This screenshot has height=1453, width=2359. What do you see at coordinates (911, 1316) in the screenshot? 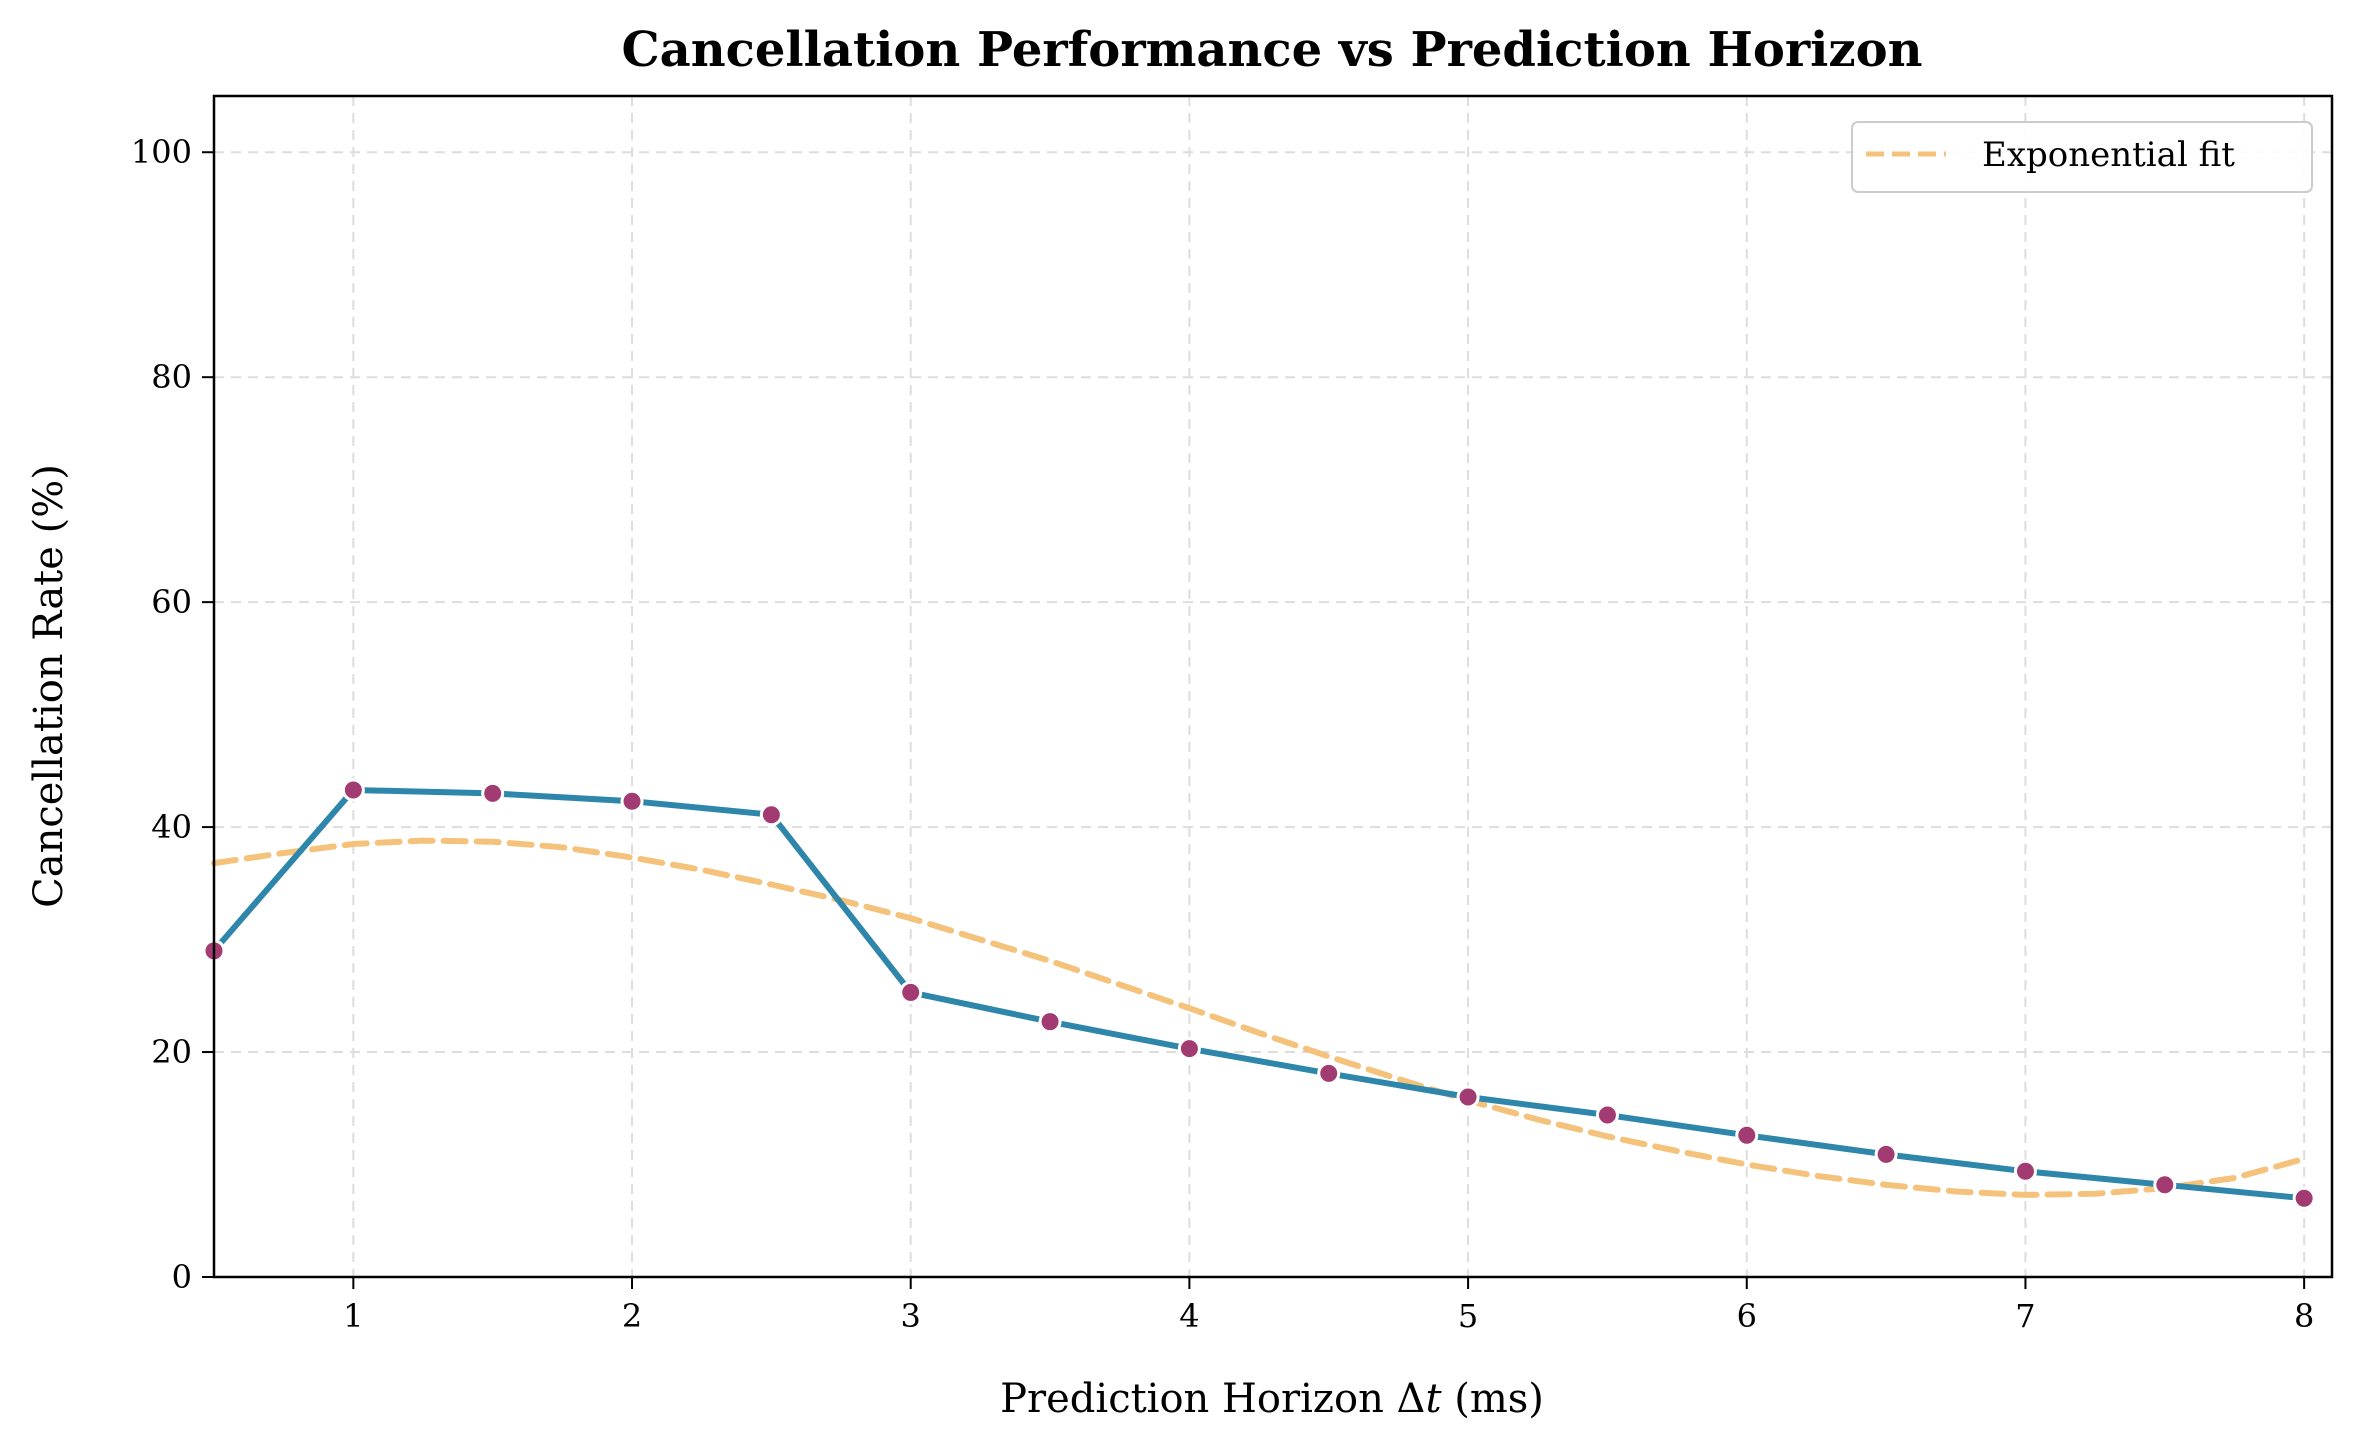
I see `x-tick-label: 3` at bounding box center [911, 1316].